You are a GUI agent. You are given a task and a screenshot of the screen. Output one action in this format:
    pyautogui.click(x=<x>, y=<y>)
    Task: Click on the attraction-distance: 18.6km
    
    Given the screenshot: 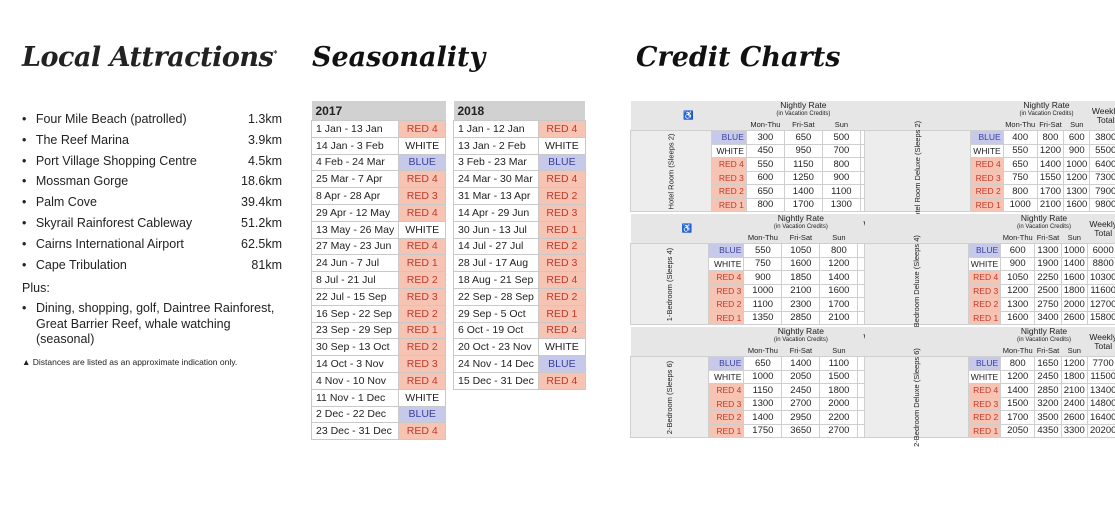 What is the action you would take?
    pyautogui.click(x=261, y=181)
    